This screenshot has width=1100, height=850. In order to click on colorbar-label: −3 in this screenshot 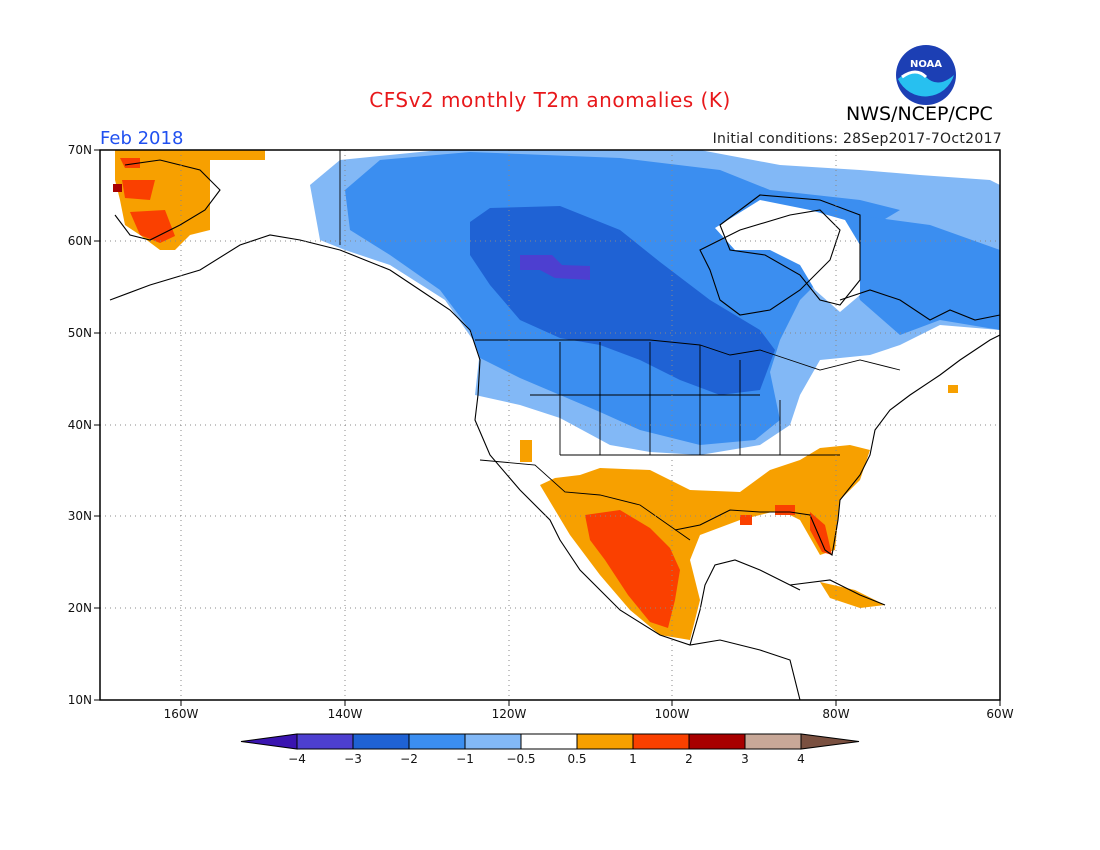, I will do `click(353, 759)`.